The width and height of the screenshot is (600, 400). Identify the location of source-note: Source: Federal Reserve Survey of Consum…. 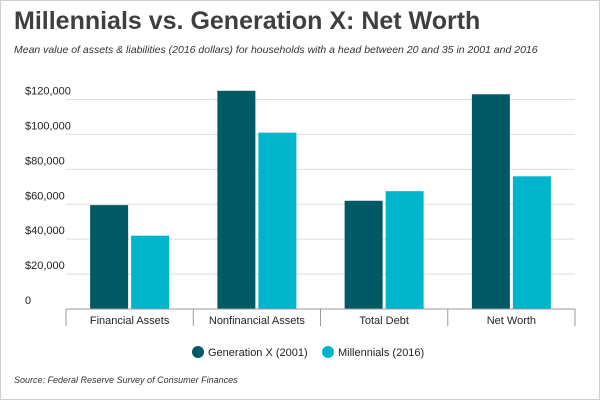
(126, 380).